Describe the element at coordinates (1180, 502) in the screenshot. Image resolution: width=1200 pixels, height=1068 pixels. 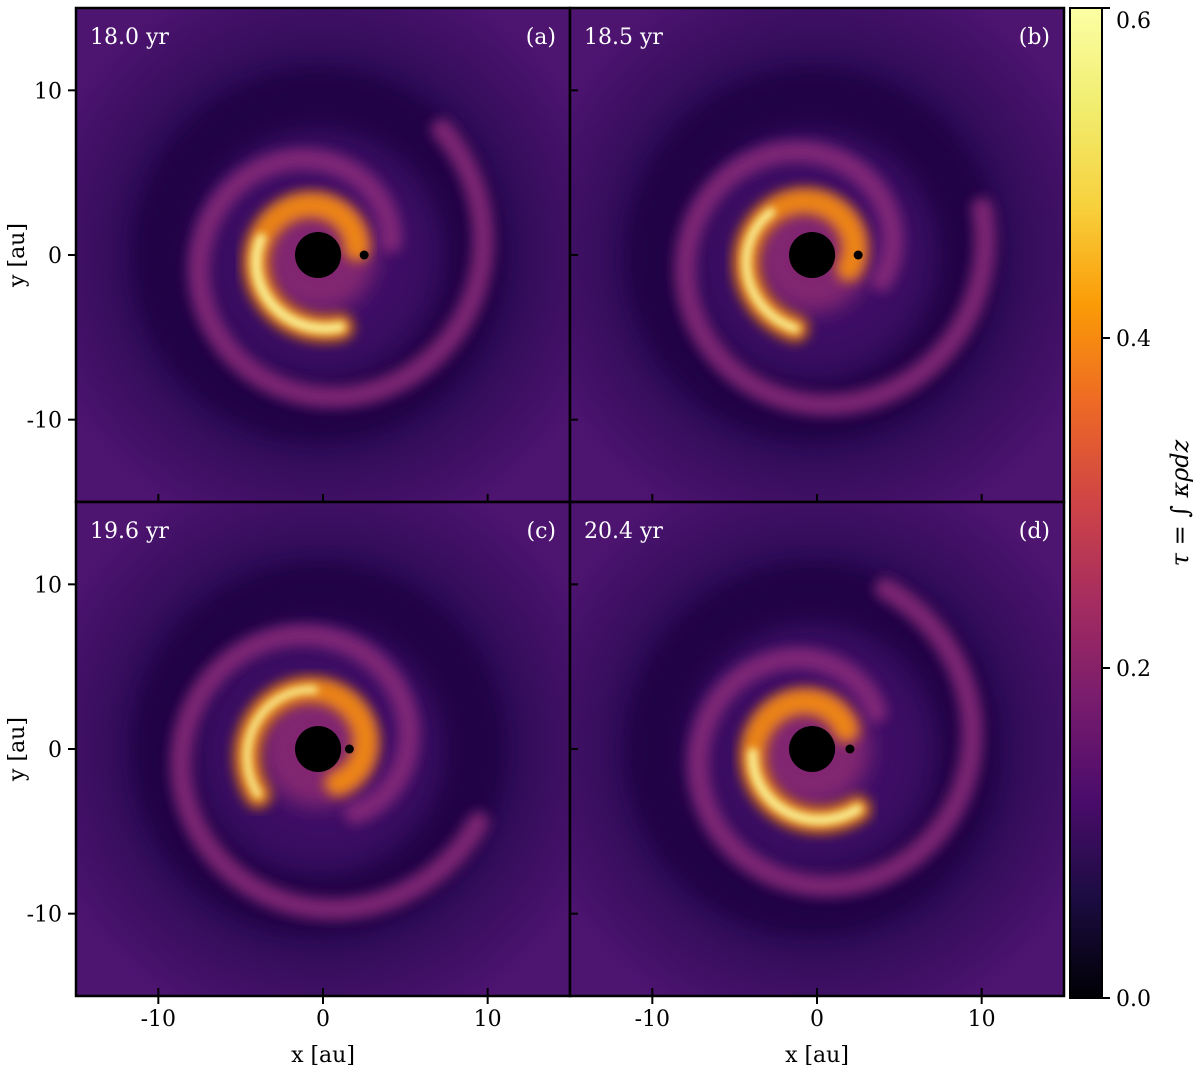
I see `colorbar-label: τ = ∫ κρdz` at that location.